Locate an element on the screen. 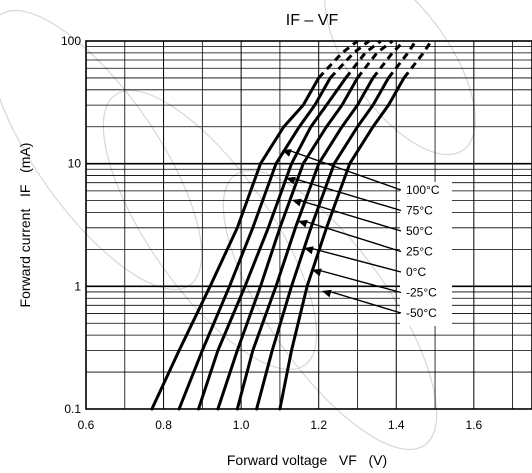 The height and width of the screenshot is (473, 532). chart-title: IF – VF is located at coordinates (312, 20).